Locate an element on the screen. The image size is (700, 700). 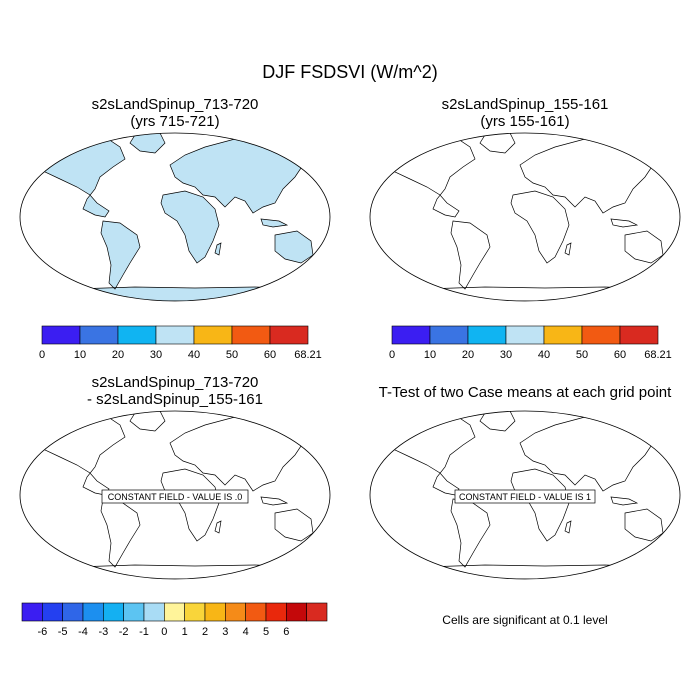
colorbar-tick-label: 1 is located at coordinates (185, 632).